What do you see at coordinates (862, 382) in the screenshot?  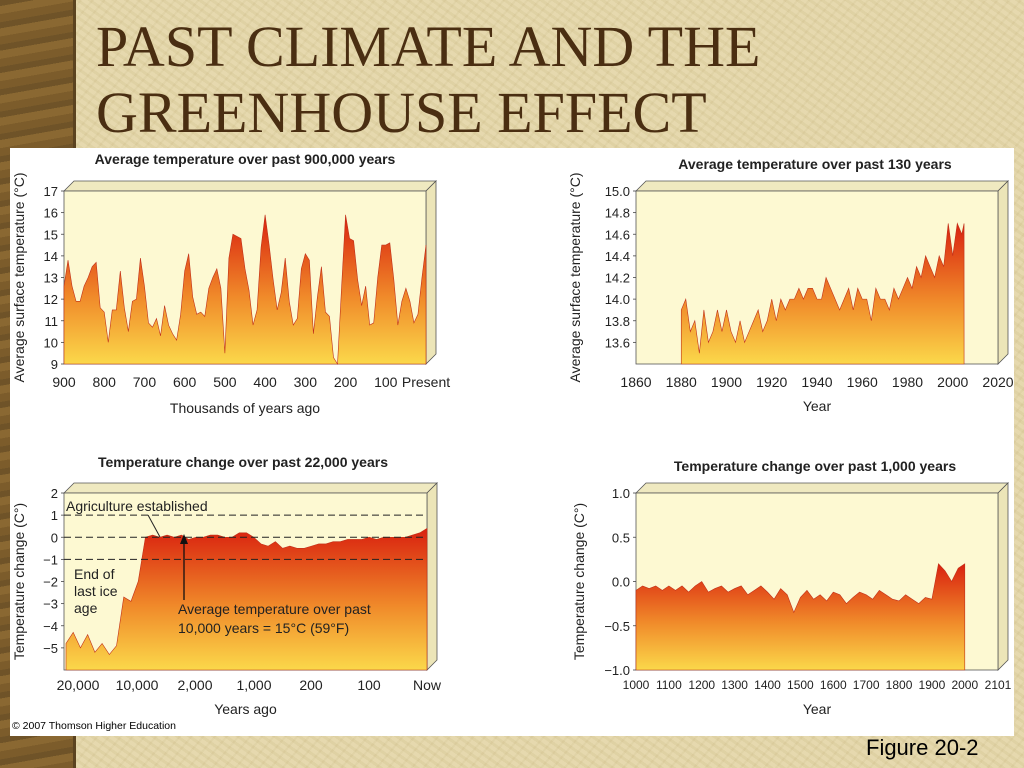 I see `x-tick-label: 1960` at bounding box center [862, 382].